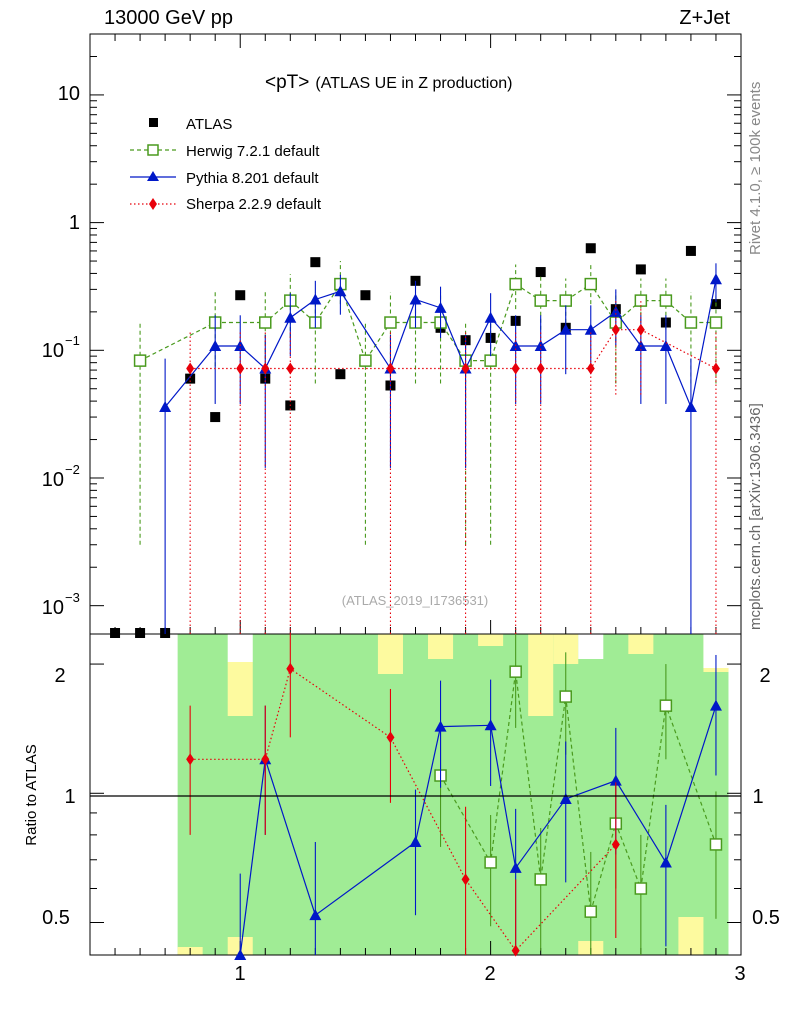  I want to click on ytick-label-0.1-exp: −1, so click(72, 340).